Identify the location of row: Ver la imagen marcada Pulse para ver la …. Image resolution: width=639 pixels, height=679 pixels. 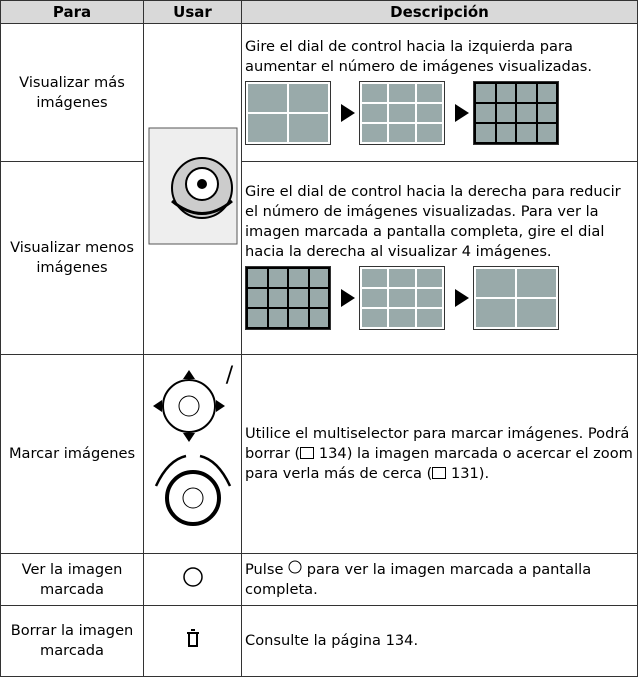
(319, 579).